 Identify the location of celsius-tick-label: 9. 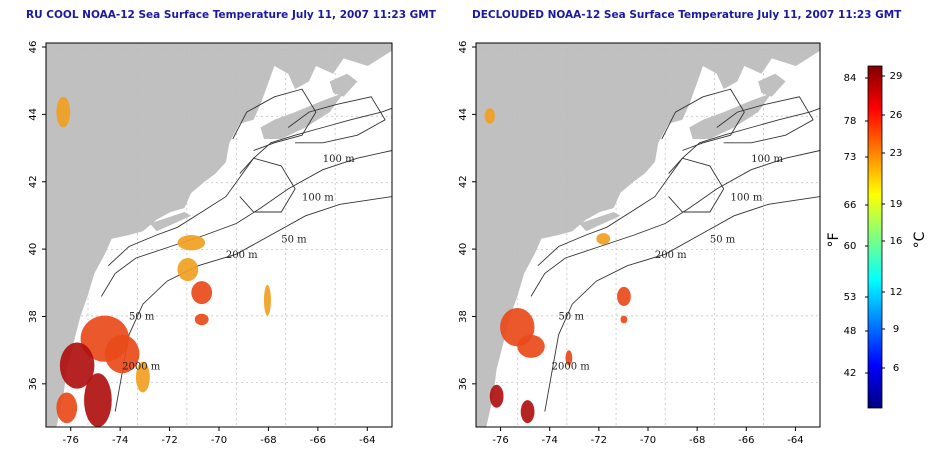
(896, 329).